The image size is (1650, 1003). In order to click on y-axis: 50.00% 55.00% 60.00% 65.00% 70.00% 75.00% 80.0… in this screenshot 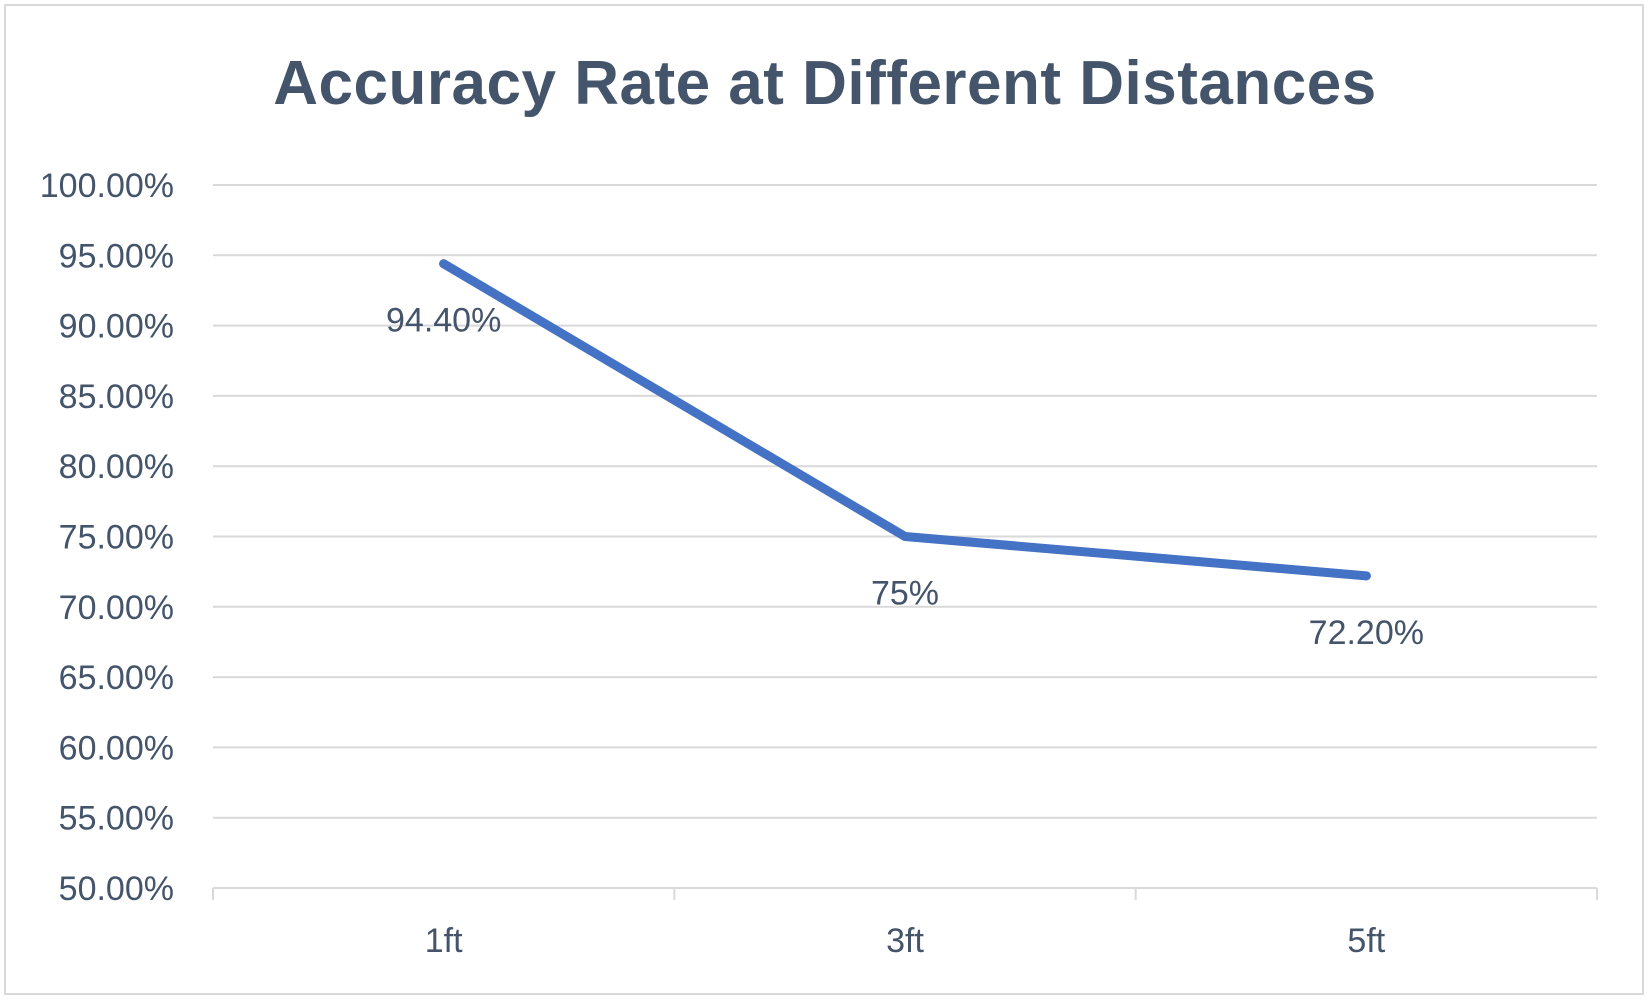, I will do `click(107, 537)`.